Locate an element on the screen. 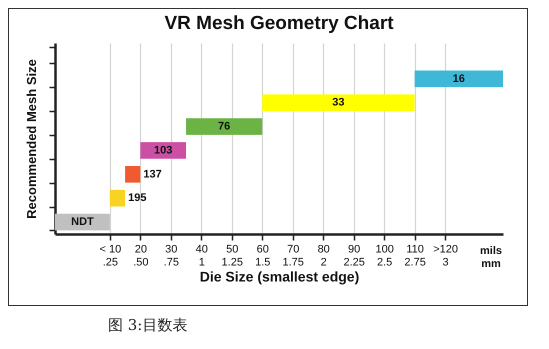 This screenshot has width=549, height=349. x2-tick-label: 1.25 is located at coordinates (232, 262).